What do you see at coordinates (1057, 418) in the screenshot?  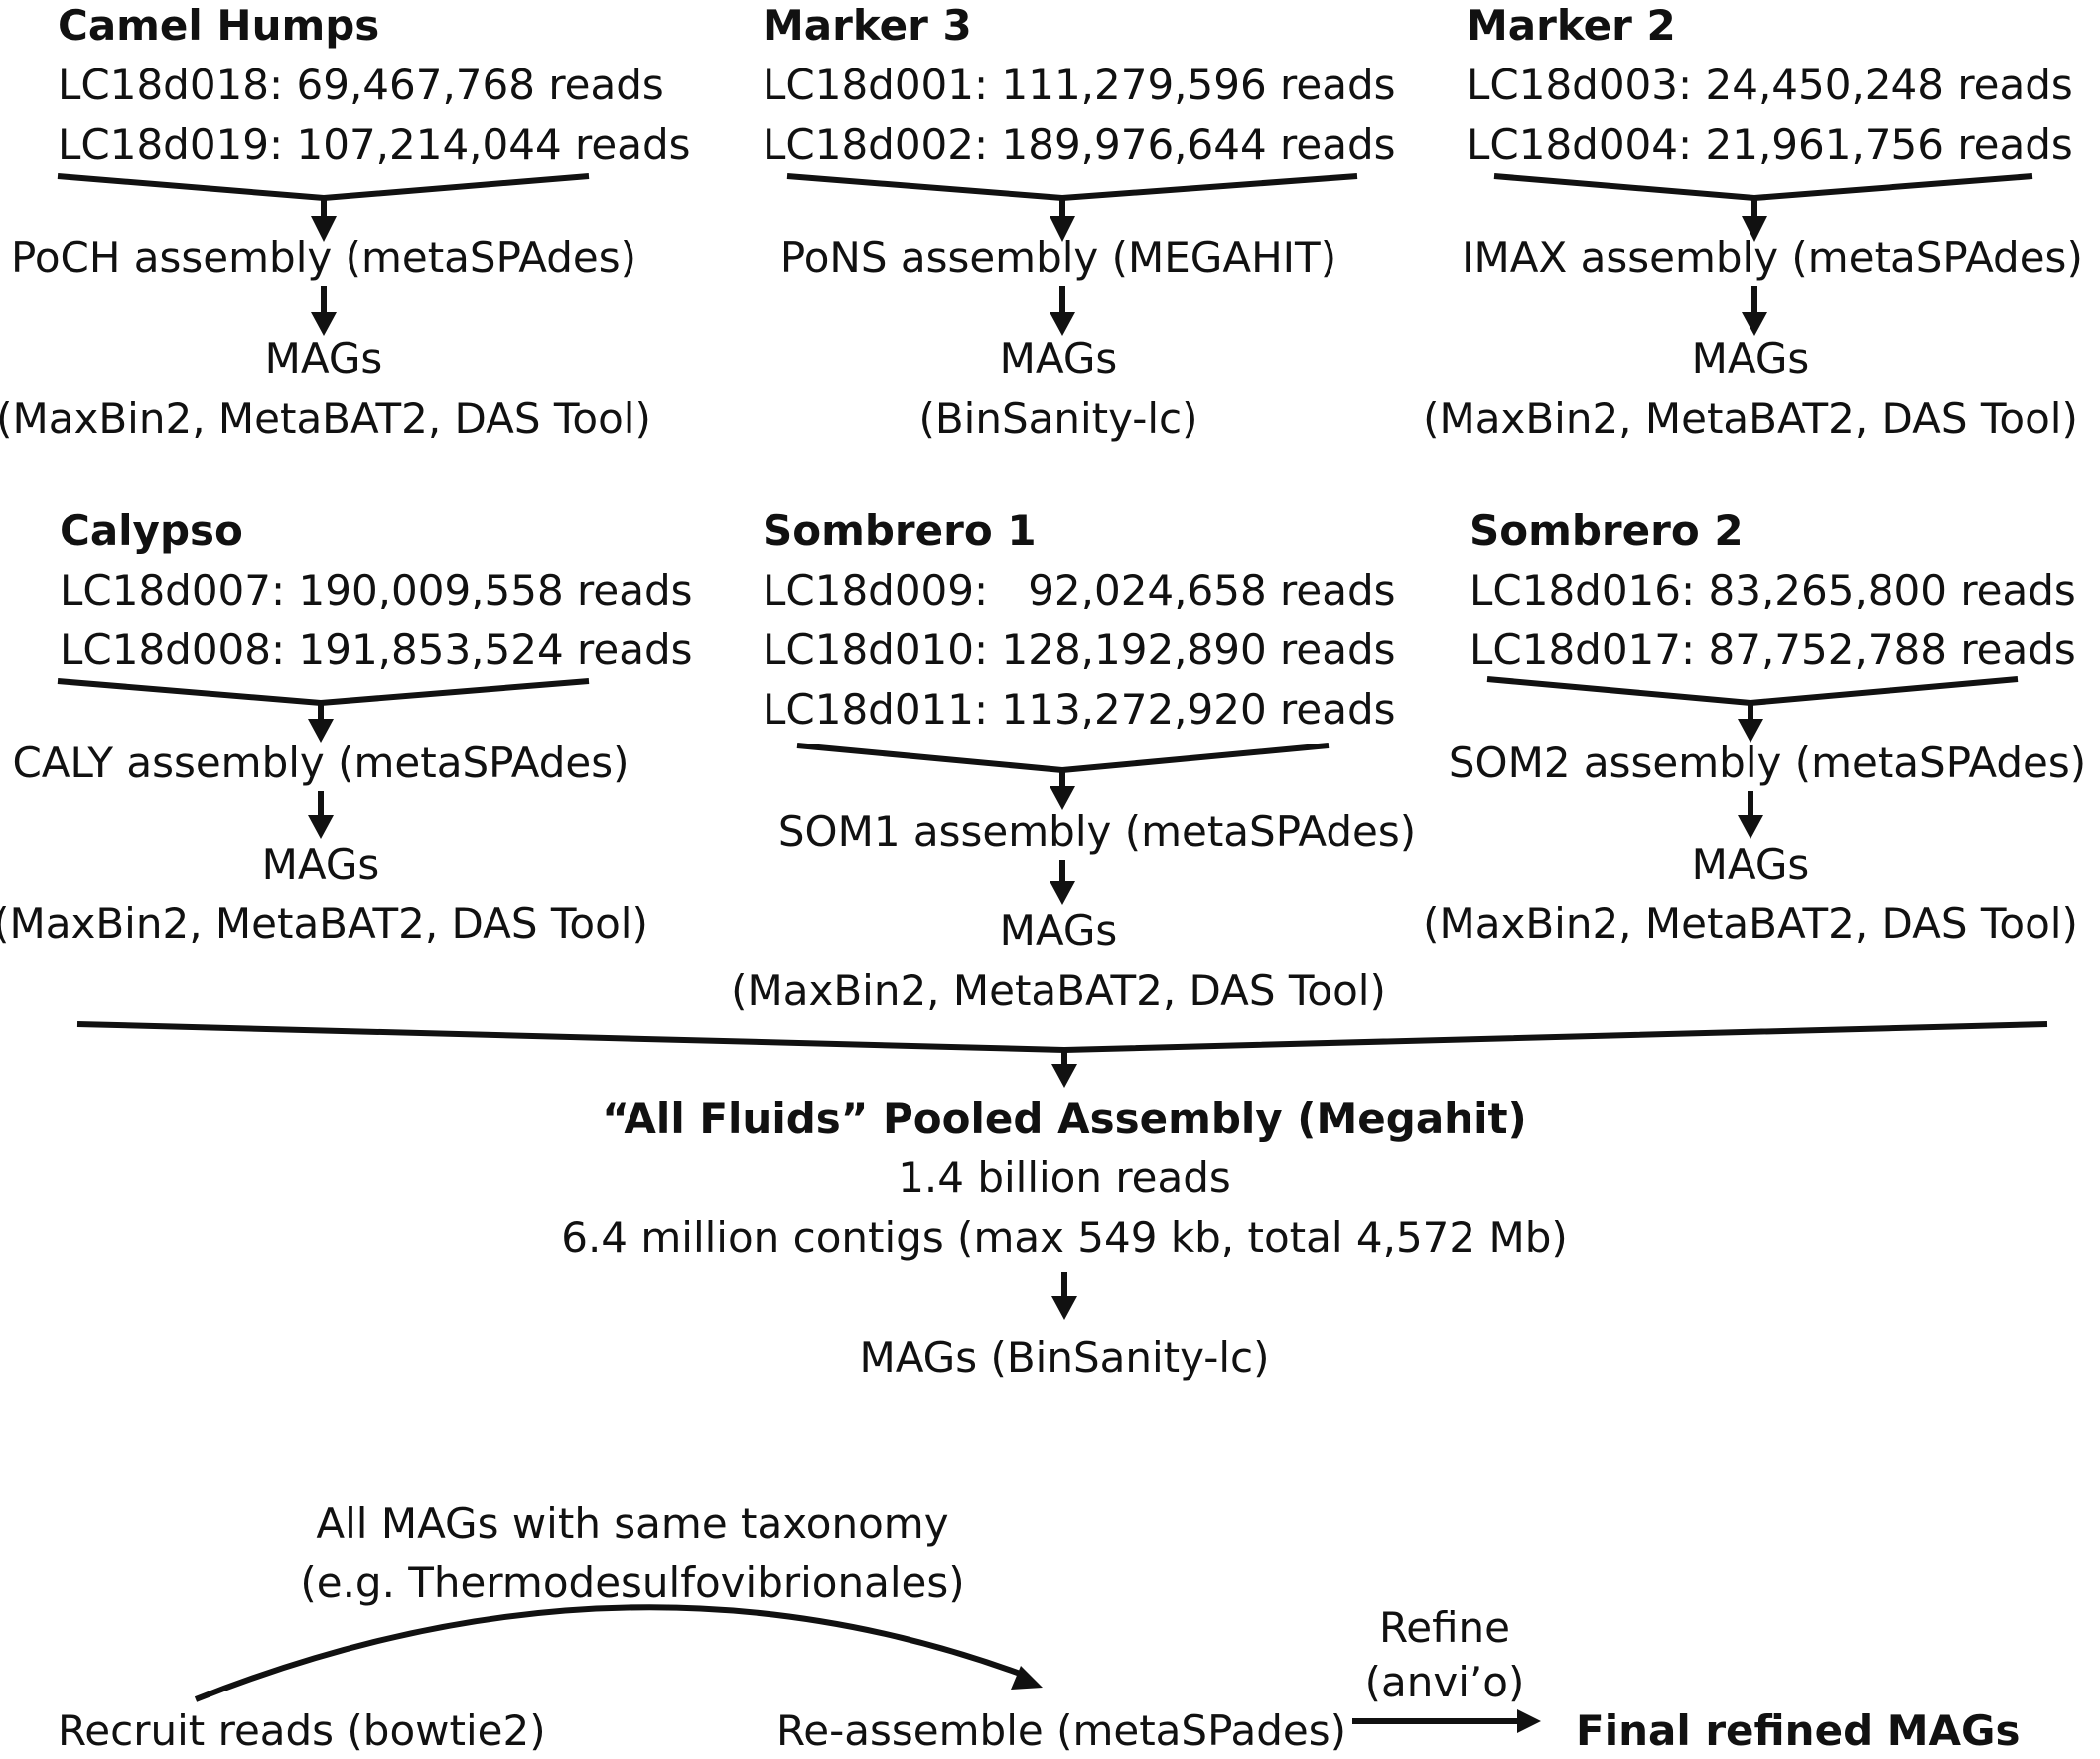 I see `binning-tools-label: (BinSanity-lc)` at bounding box center [1057, 418].